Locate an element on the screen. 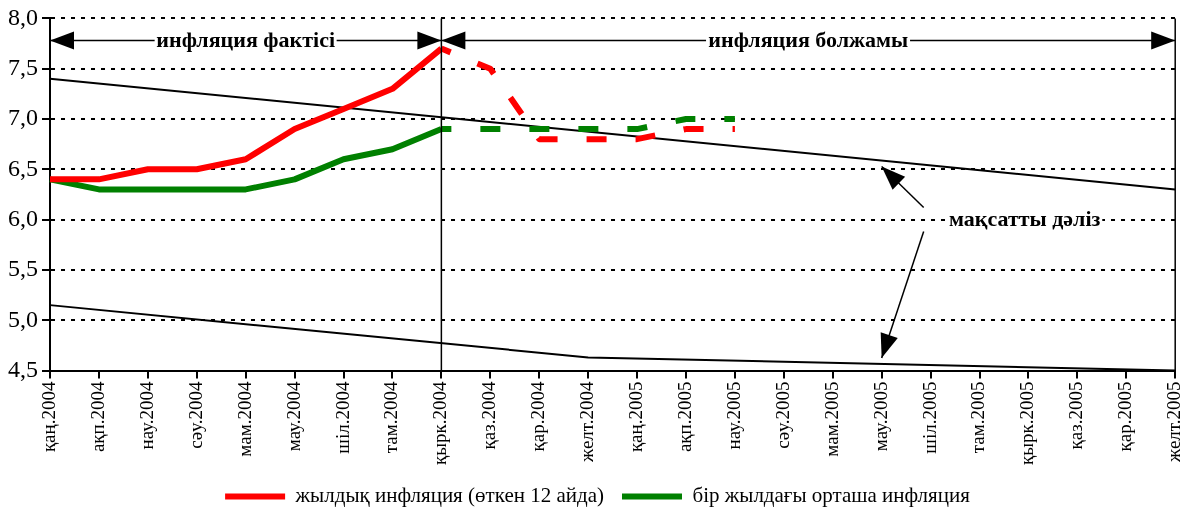 The height and width of the screenshot is (517, 1201). x-tick-label: шіл.2004 is located at coordinates (342, 417).